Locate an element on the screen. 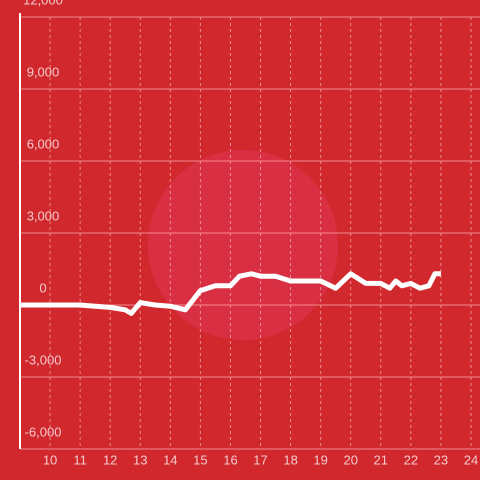 The height and width of the screenshot is (480, 480). x-tick-label: 18 is located at coordinates (290, 459).